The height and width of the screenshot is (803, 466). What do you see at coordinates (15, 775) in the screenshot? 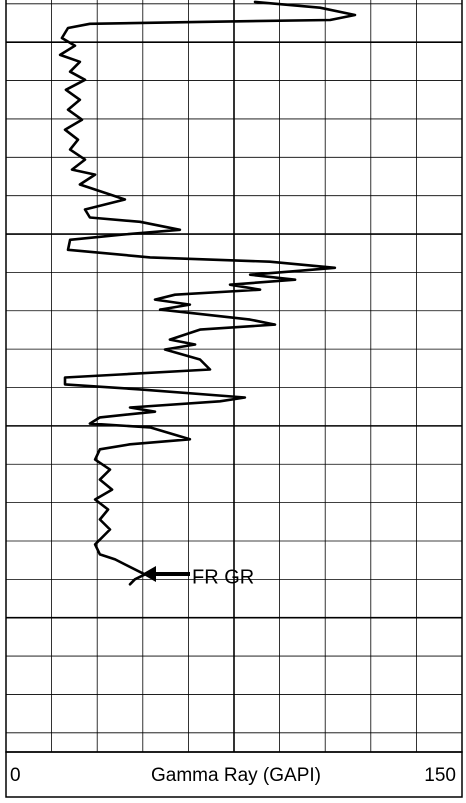
I see `x-min-label: 0` at bounding box center [15, 775].